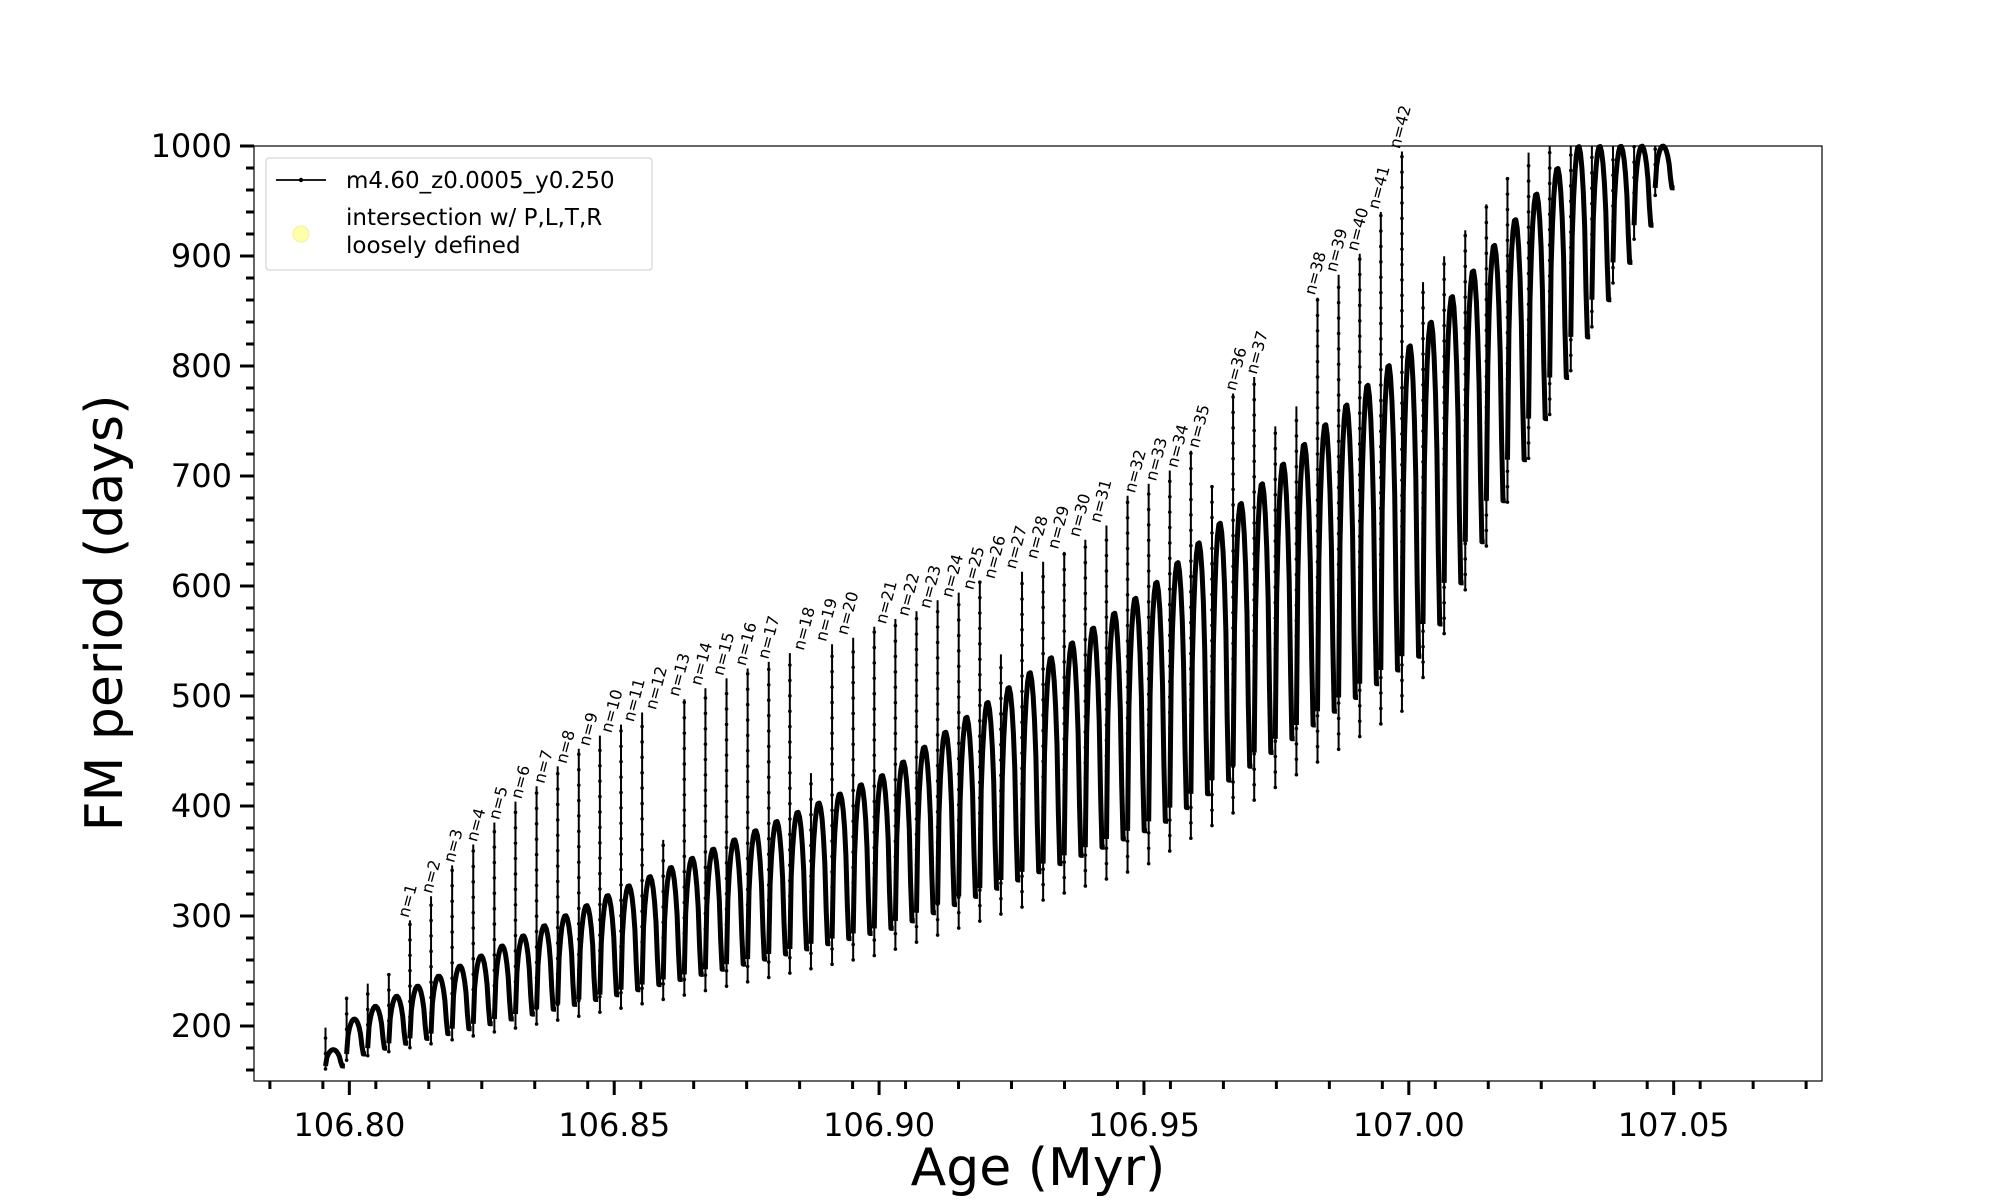 This screenshot has height=1200, width=2000. What do you see at coordinates (1257, 352) in the screenshot?
I see `pulse-annotation: n=37` at bounding box center [1257, 352].